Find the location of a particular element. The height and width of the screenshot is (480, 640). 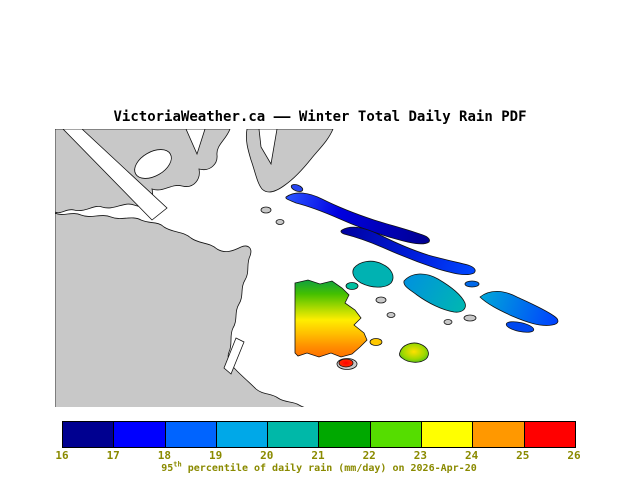

island-yellow-islet is located at coordinates (376, 342).